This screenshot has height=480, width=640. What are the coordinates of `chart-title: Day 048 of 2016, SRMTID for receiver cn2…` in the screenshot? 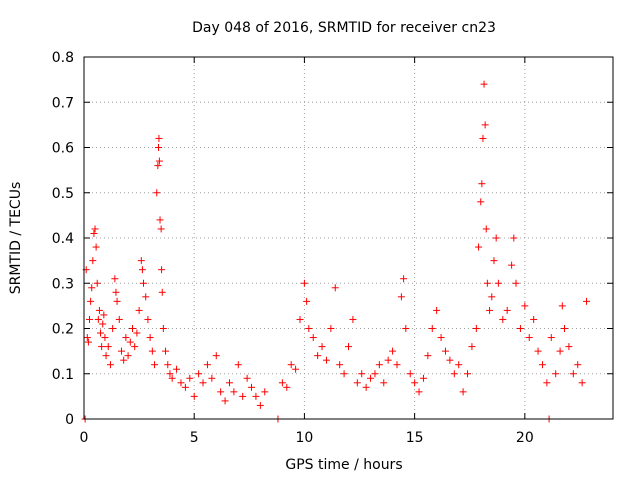 It's located at (344, 28).